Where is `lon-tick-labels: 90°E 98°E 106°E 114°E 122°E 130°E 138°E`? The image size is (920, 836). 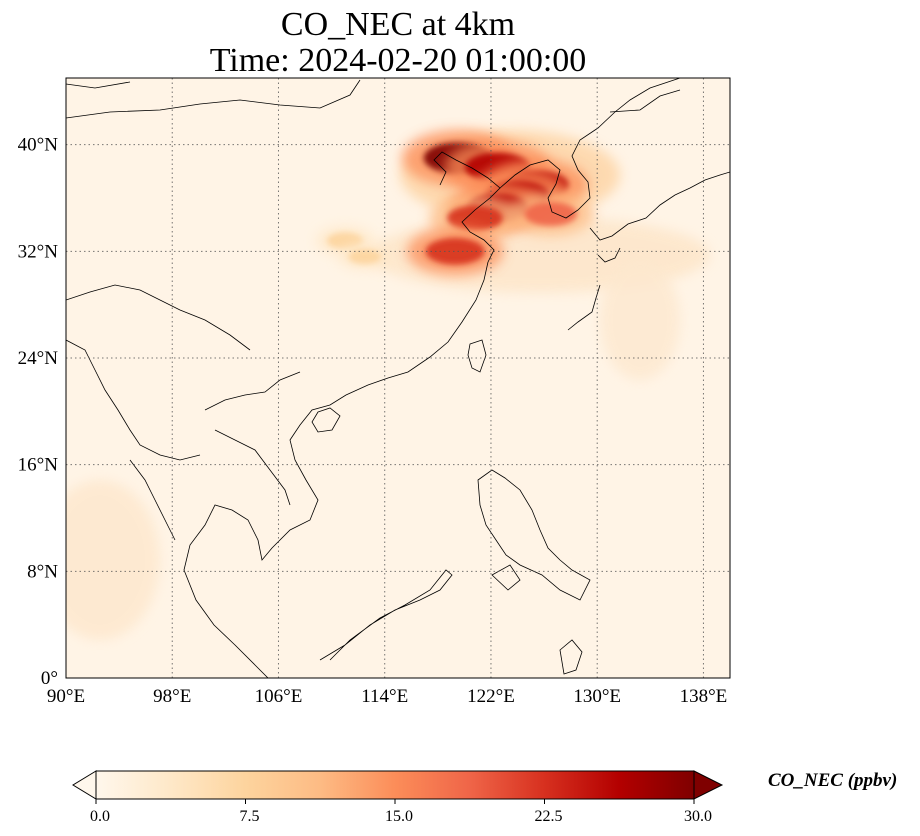 lon-tick-labels: 90°E 98°E 106°E 114°E 122°E 130°E 138°E is located at coordinates (387, 696).